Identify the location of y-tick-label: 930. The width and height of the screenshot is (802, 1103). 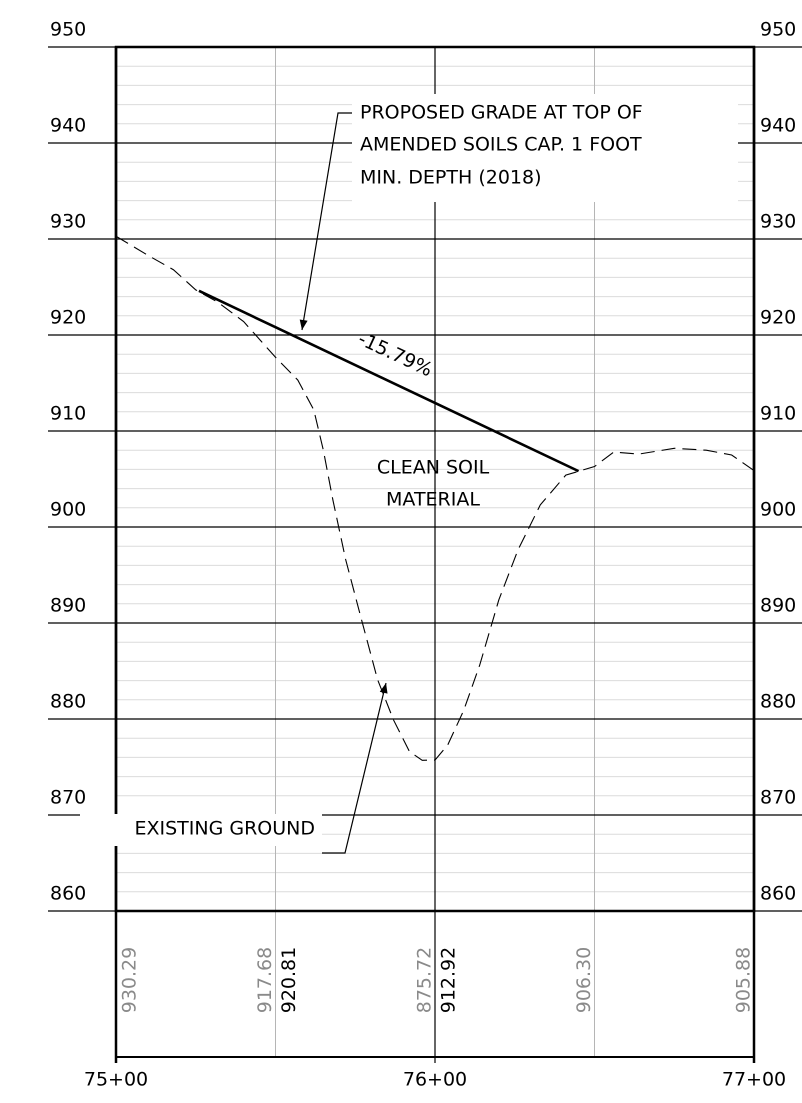
(68, 222).